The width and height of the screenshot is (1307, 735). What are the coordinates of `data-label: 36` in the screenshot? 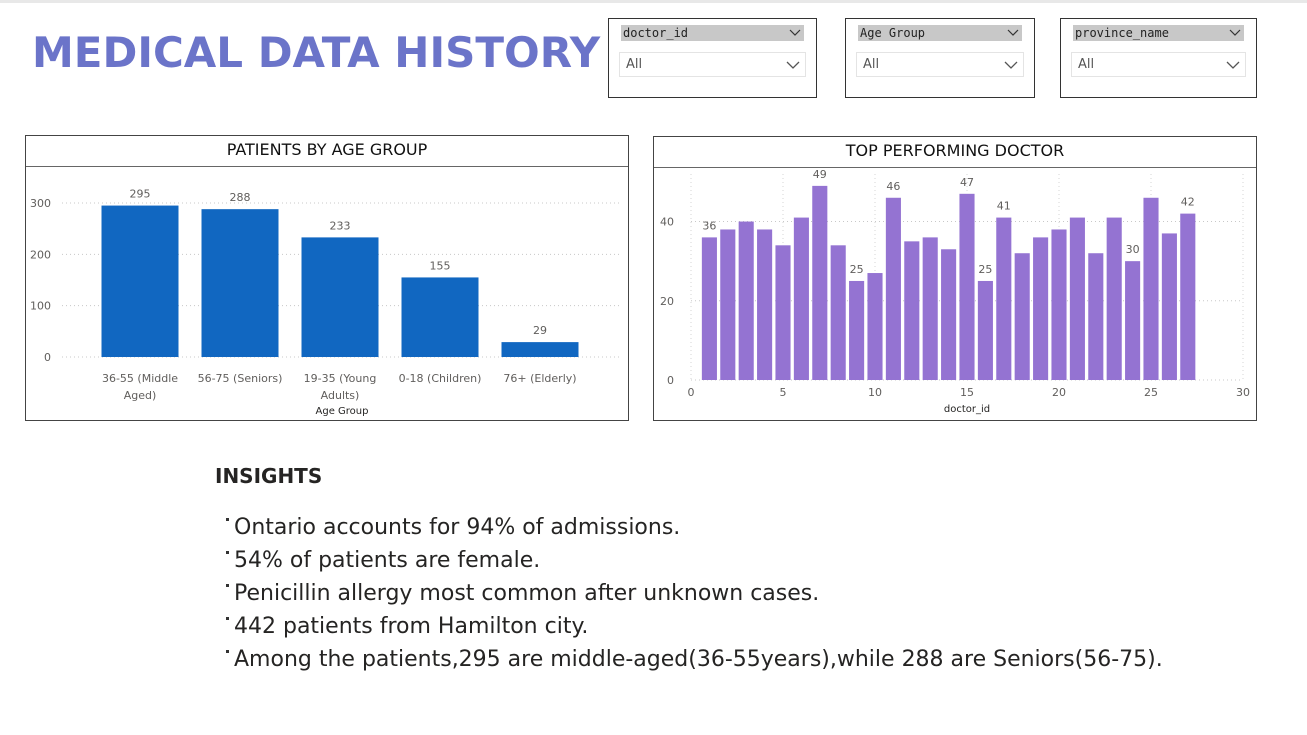 It's located at (709, 225).